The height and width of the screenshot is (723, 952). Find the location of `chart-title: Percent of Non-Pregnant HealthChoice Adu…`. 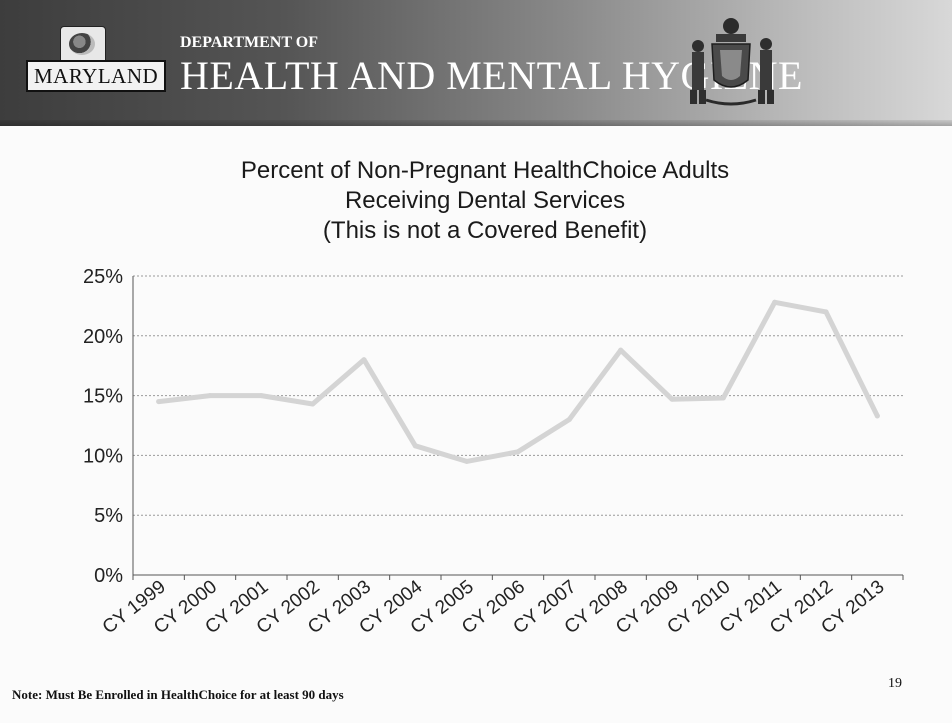

chart-title: Percent of Non-Pregnant HealthChoice Adu… is located at coordinates (485, 201).